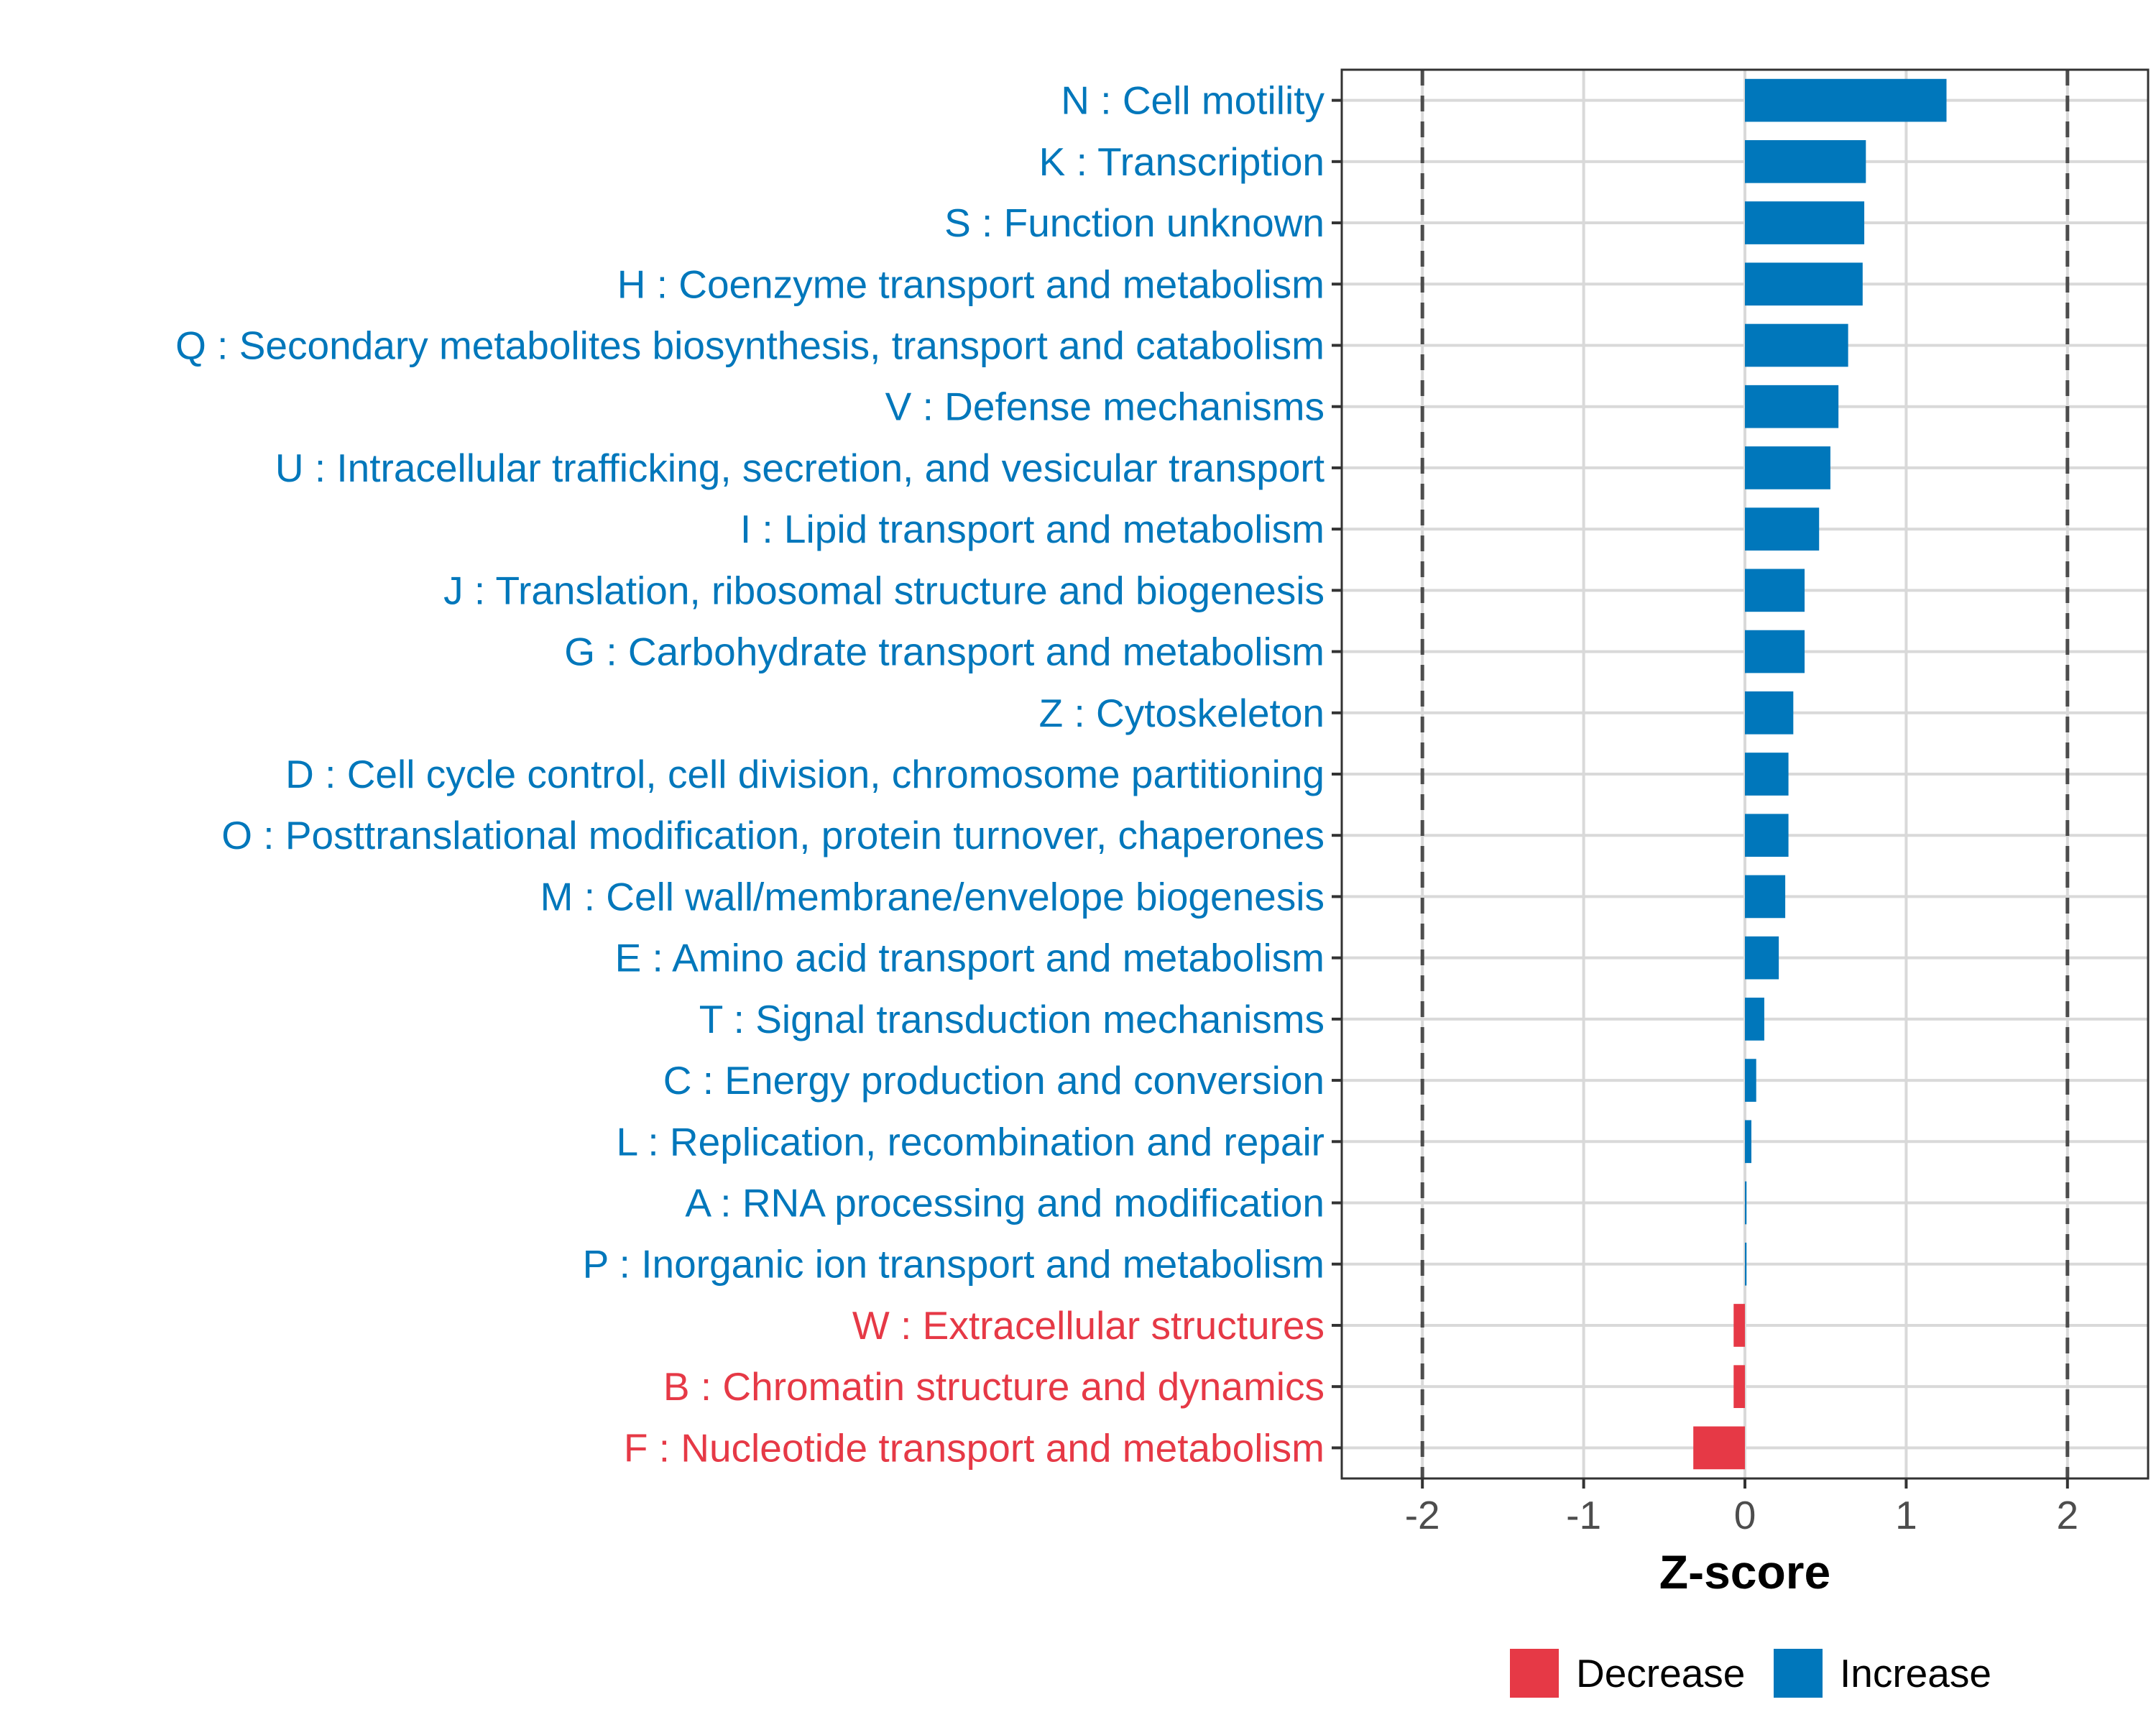 This screenshot has width=2156, height=1725. Describe the element at coordinates (1751, 1673) in the screenshot. I see `legend: Decrease Increase` at that location.